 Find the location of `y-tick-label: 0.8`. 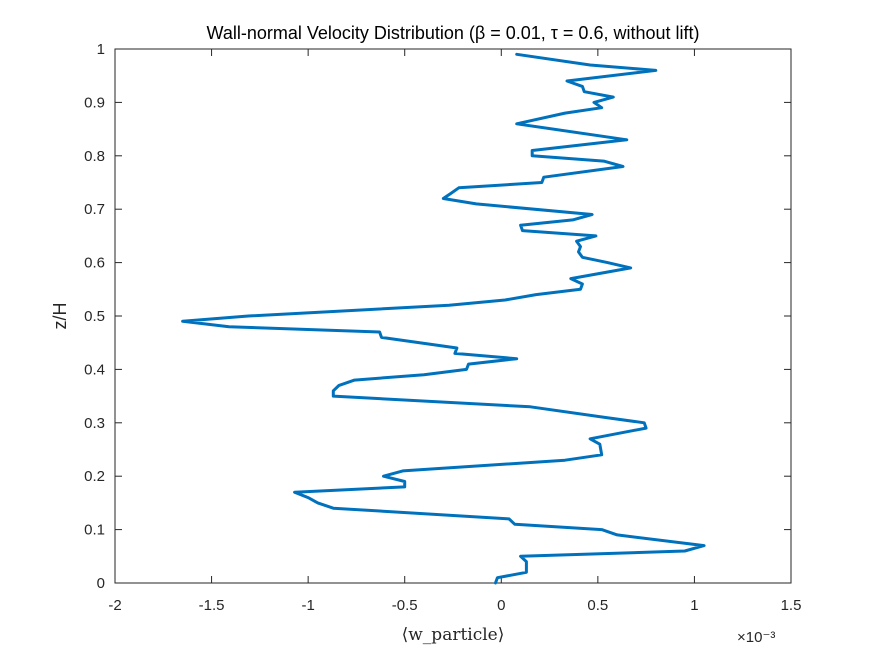

y-tick-label: 0.8 is located at coordinates (94, 156).